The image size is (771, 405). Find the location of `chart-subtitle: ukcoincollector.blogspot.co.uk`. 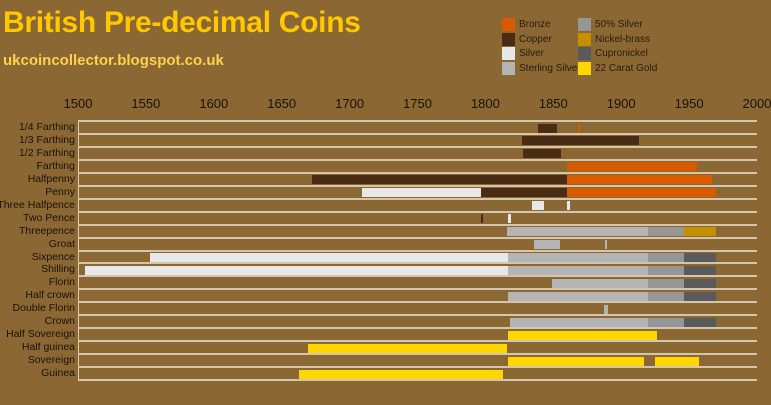

chart-subtitle: ukcoincollector.blogspot.co.uk is located at coordinates (113, 60).